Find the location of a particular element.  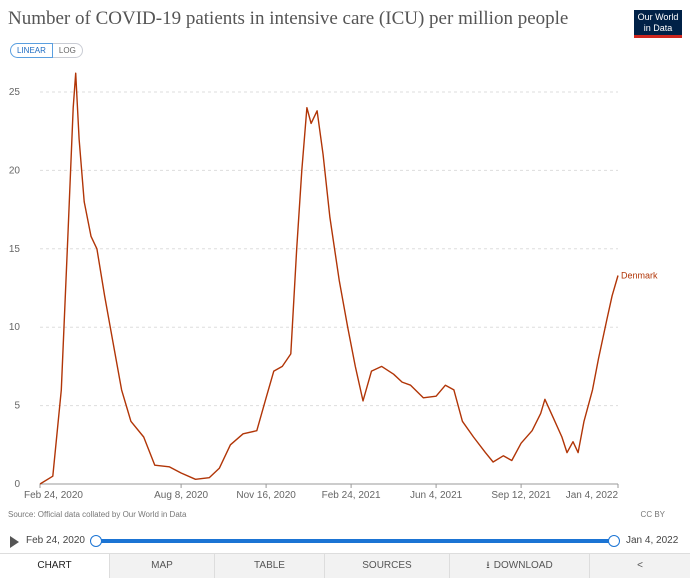

timeline-start-handle is located at coordinates (96, 541).